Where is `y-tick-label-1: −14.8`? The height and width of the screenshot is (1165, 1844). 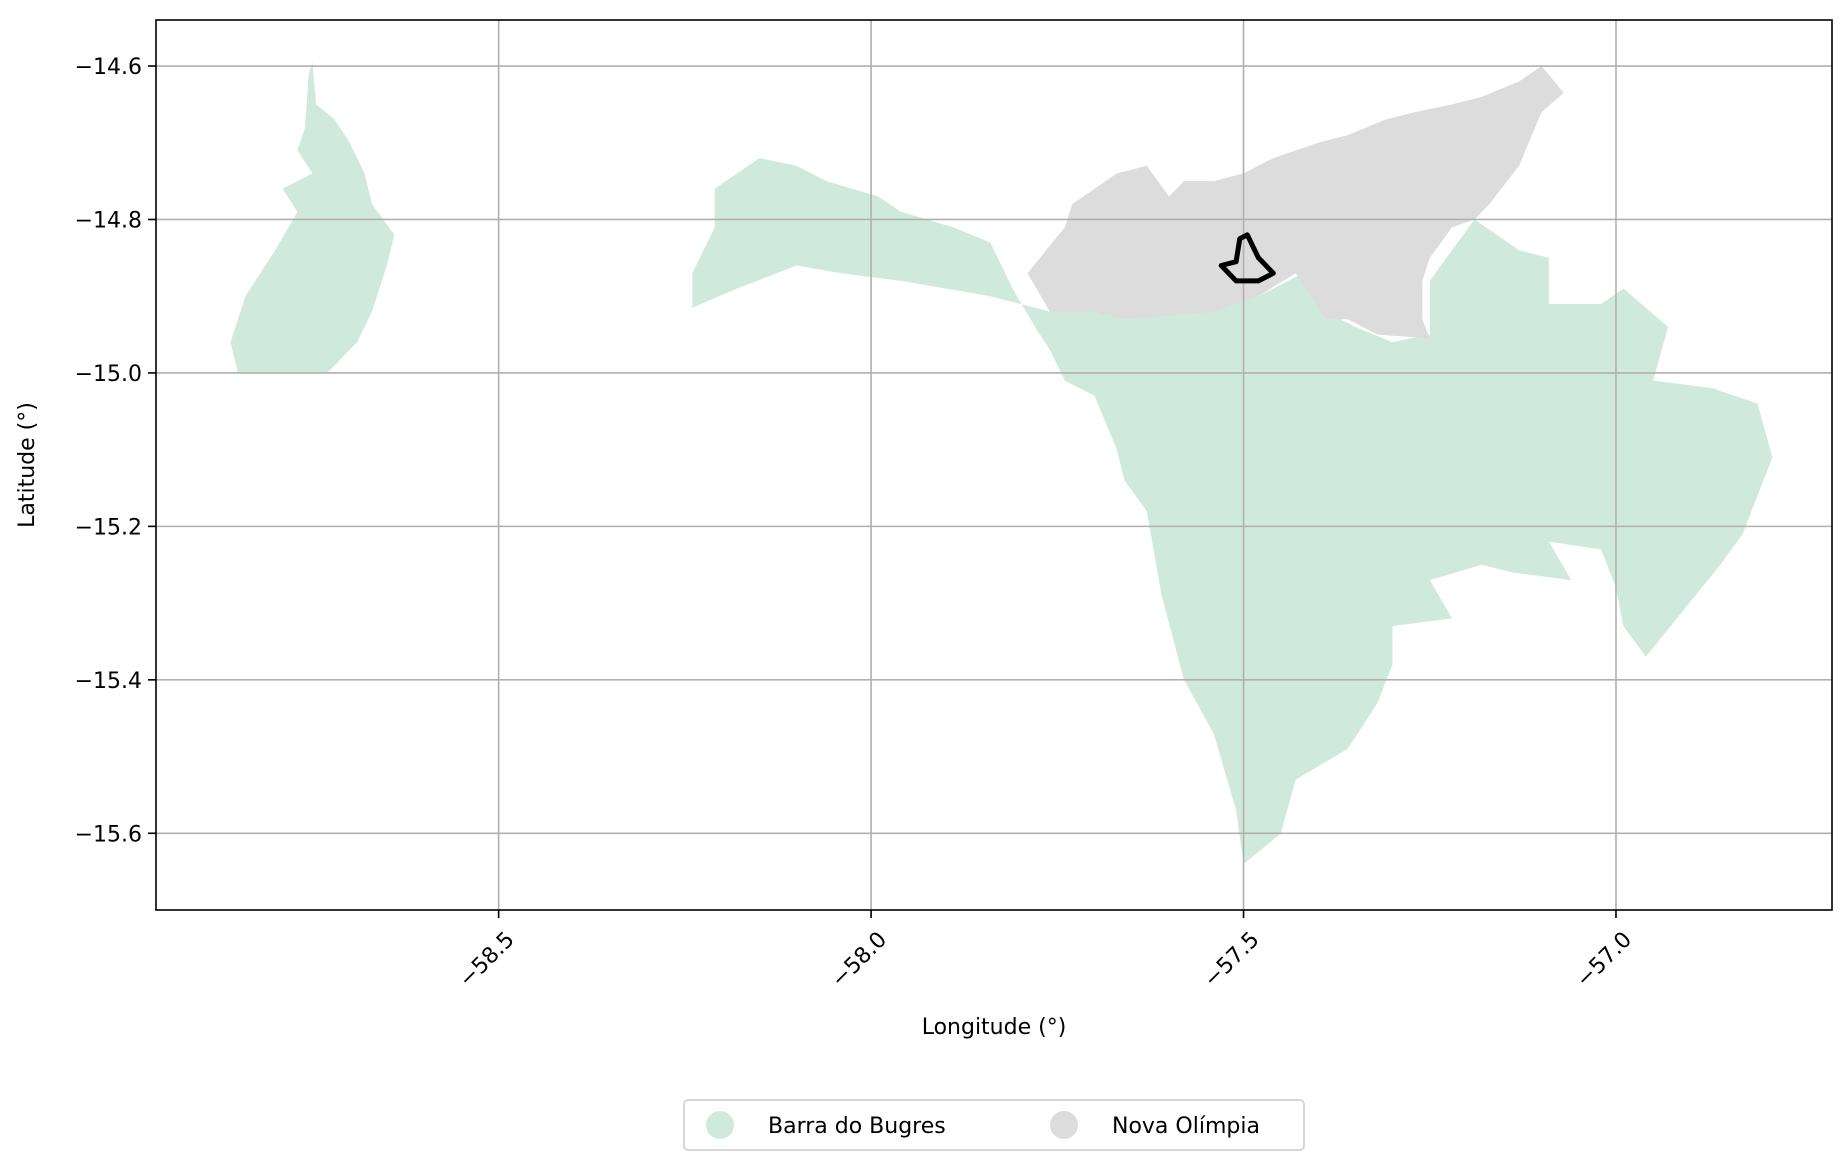
y-tick-label-1: −14.8 is located at coordinates (108, 220).